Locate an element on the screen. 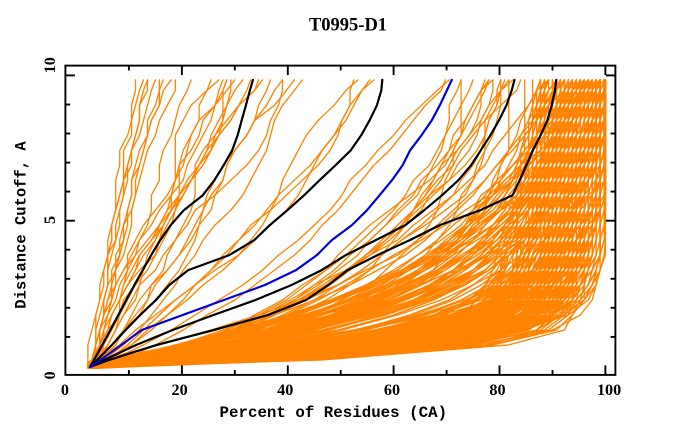 This screenshot has width=680, height=445. svg-text: 20 is located at coordinates (180, 390).